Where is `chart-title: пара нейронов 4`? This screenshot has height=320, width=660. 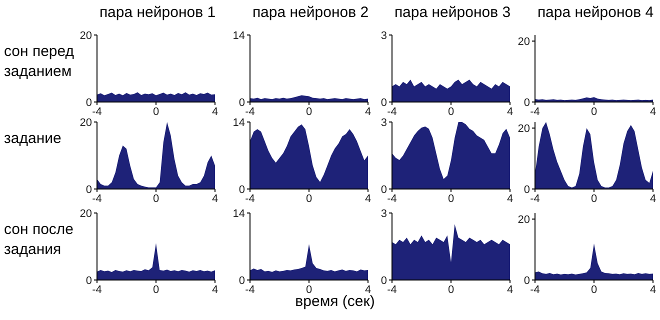 chart-title: пара нейронов 4 is located at coordinates (595, 12).